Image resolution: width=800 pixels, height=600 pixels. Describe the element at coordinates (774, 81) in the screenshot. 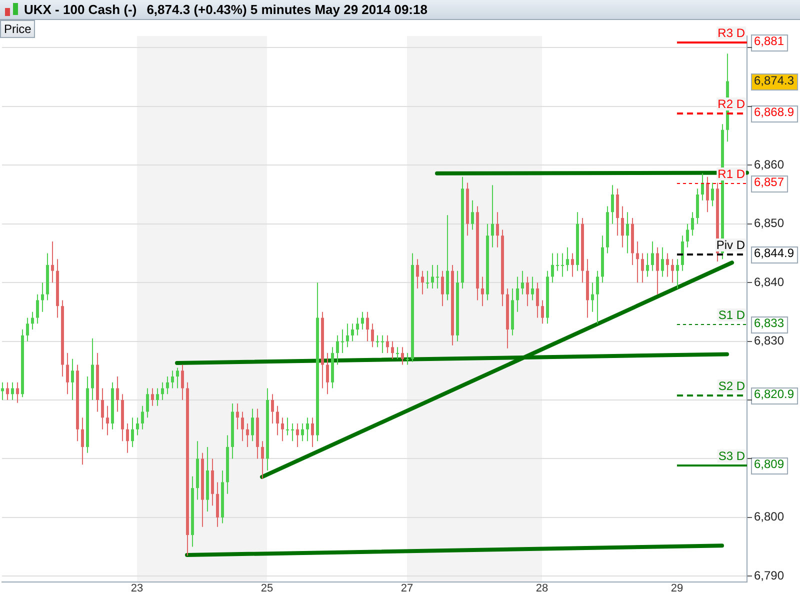

I see `y-tick-label: 6,874.3` at that location.